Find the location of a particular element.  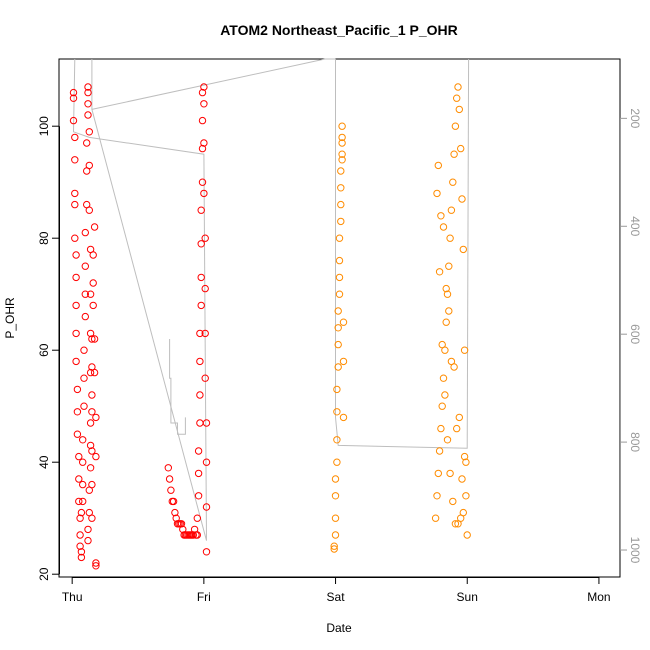

y-tick-label: 60 is located at coordinates (44, 350).